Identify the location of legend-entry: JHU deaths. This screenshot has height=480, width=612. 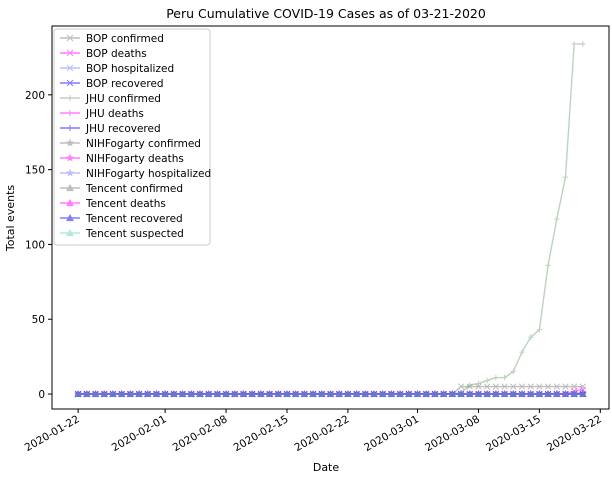
(102, 114).